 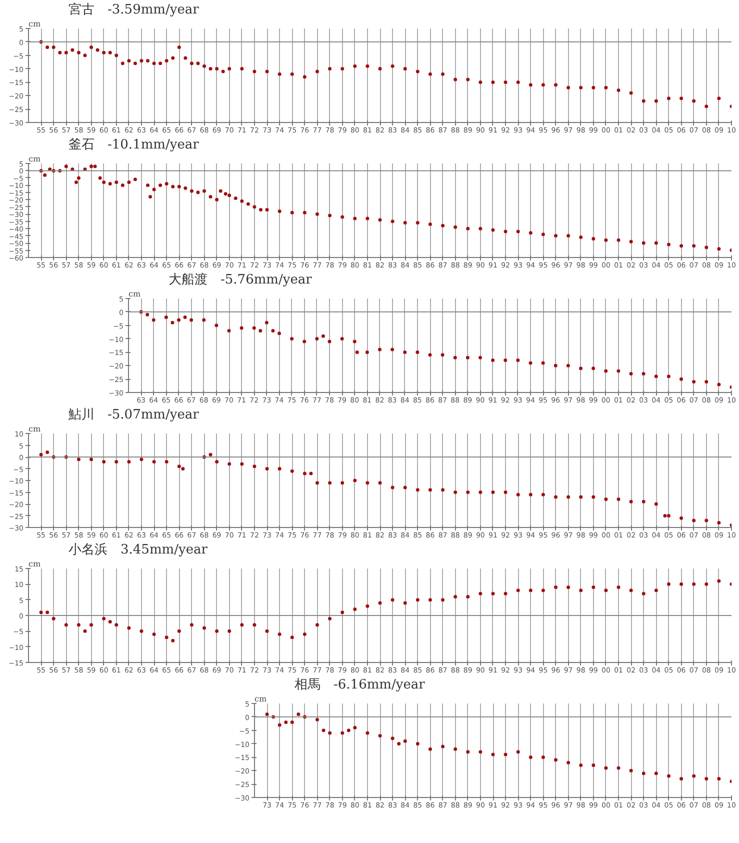 What do you see at coordinates (134, 145) in the screenshot?
I see `chart-title: 釜石 -10.1mm/year` at bounding box center [134, 145].